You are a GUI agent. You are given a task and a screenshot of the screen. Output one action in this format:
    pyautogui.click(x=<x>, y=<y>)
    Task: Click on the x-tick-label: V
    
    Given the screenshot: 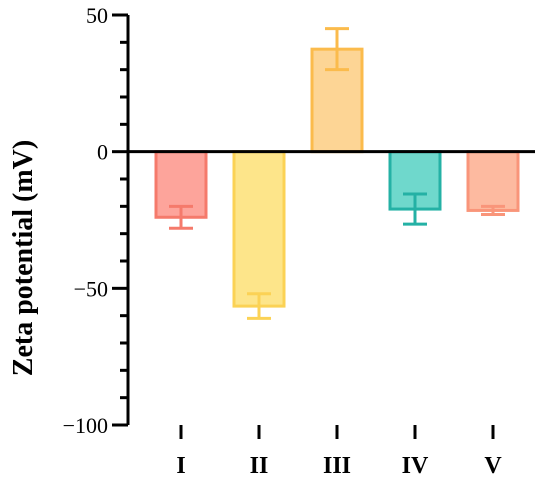 What is the action you would take?
    pyautogui.click(x=493, y=466)
    